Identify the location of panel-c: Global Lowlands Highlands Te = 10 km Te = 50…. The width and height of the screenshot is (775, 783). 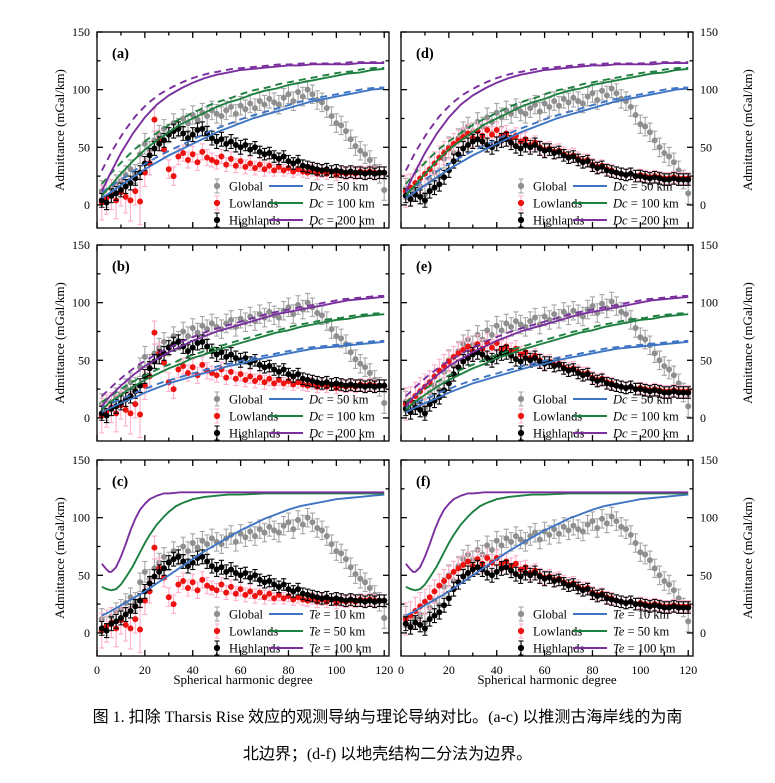
(232, 565).